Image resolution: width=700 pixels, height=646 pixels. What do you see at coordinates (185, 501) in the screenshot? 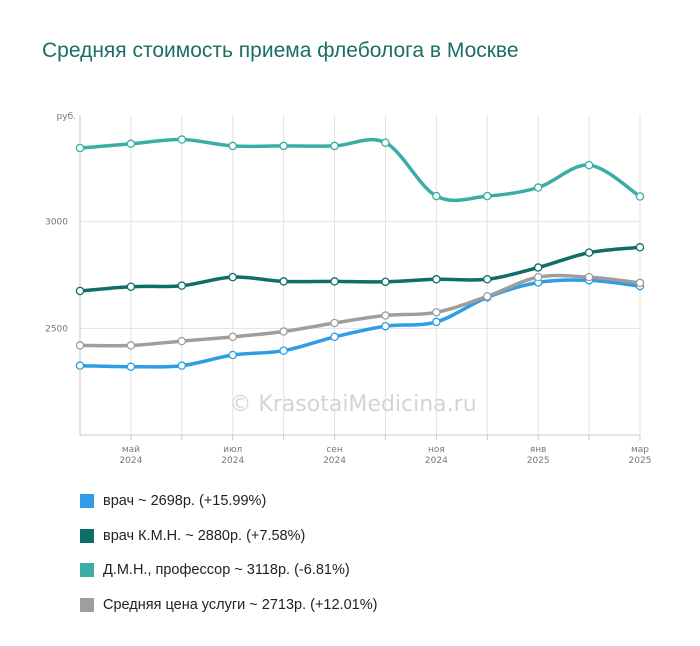
I see `legend-label: врач ~ 2698р. (+15.99%)` at bounding box center [185, 501].